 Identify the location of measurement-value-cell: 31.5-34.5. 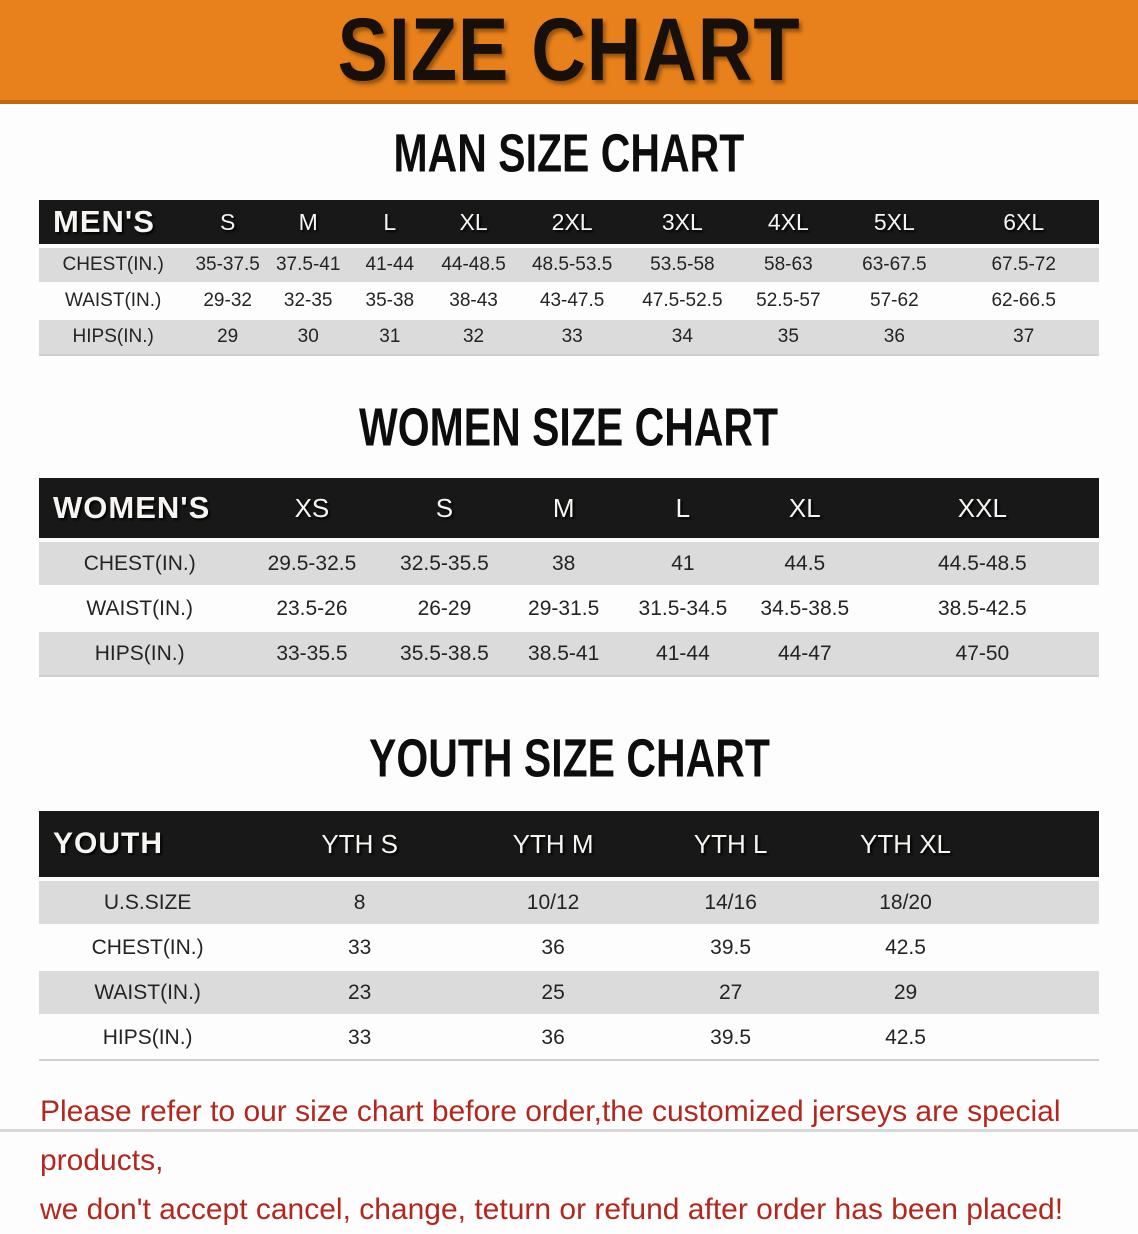
(682, 609).